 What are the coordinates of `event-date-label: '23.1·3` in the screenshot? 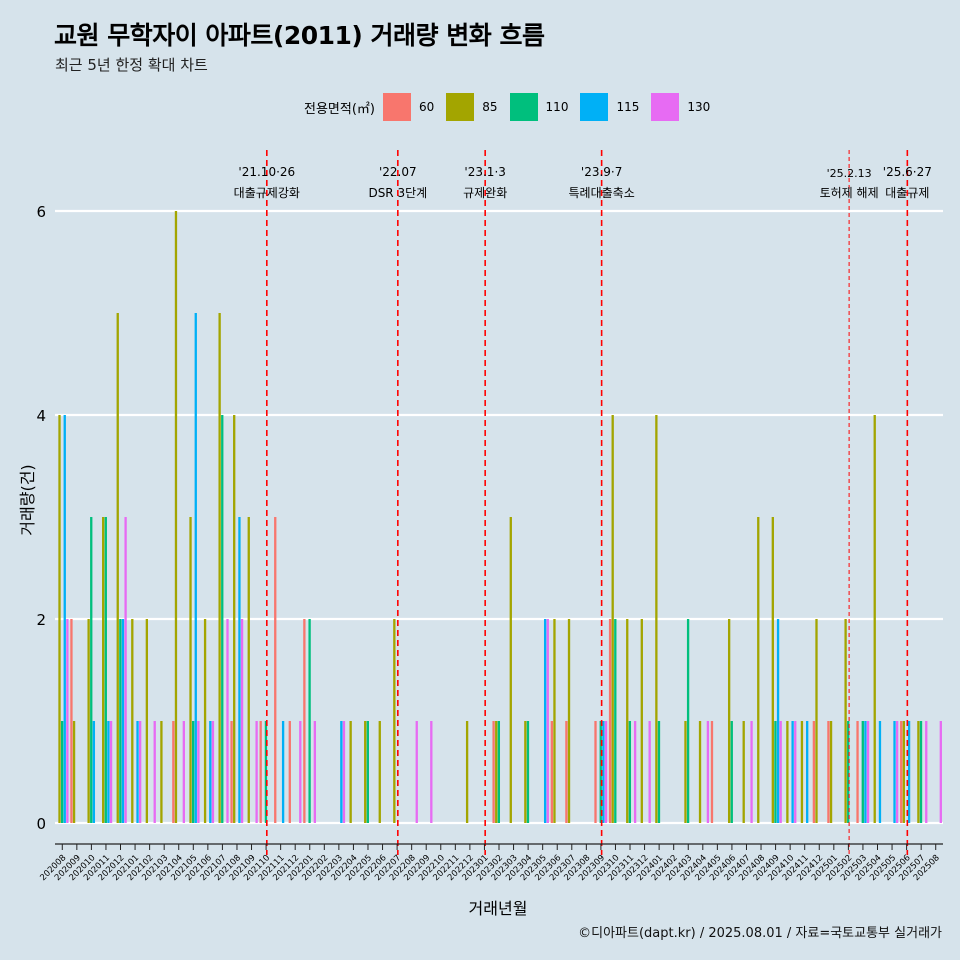 It's located at (484, 172).